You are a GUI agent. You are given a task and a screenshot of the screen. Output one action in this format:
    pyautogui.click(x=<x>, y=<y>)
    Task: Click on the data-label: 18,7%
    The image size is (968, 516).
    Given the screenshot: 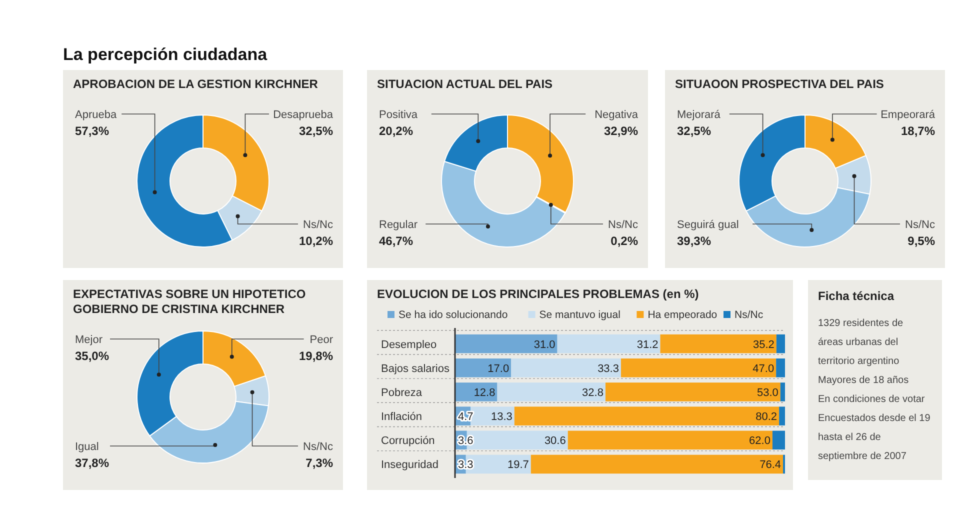 What is the action you would take?
    pyautogui.click(x=918, y=131)
    